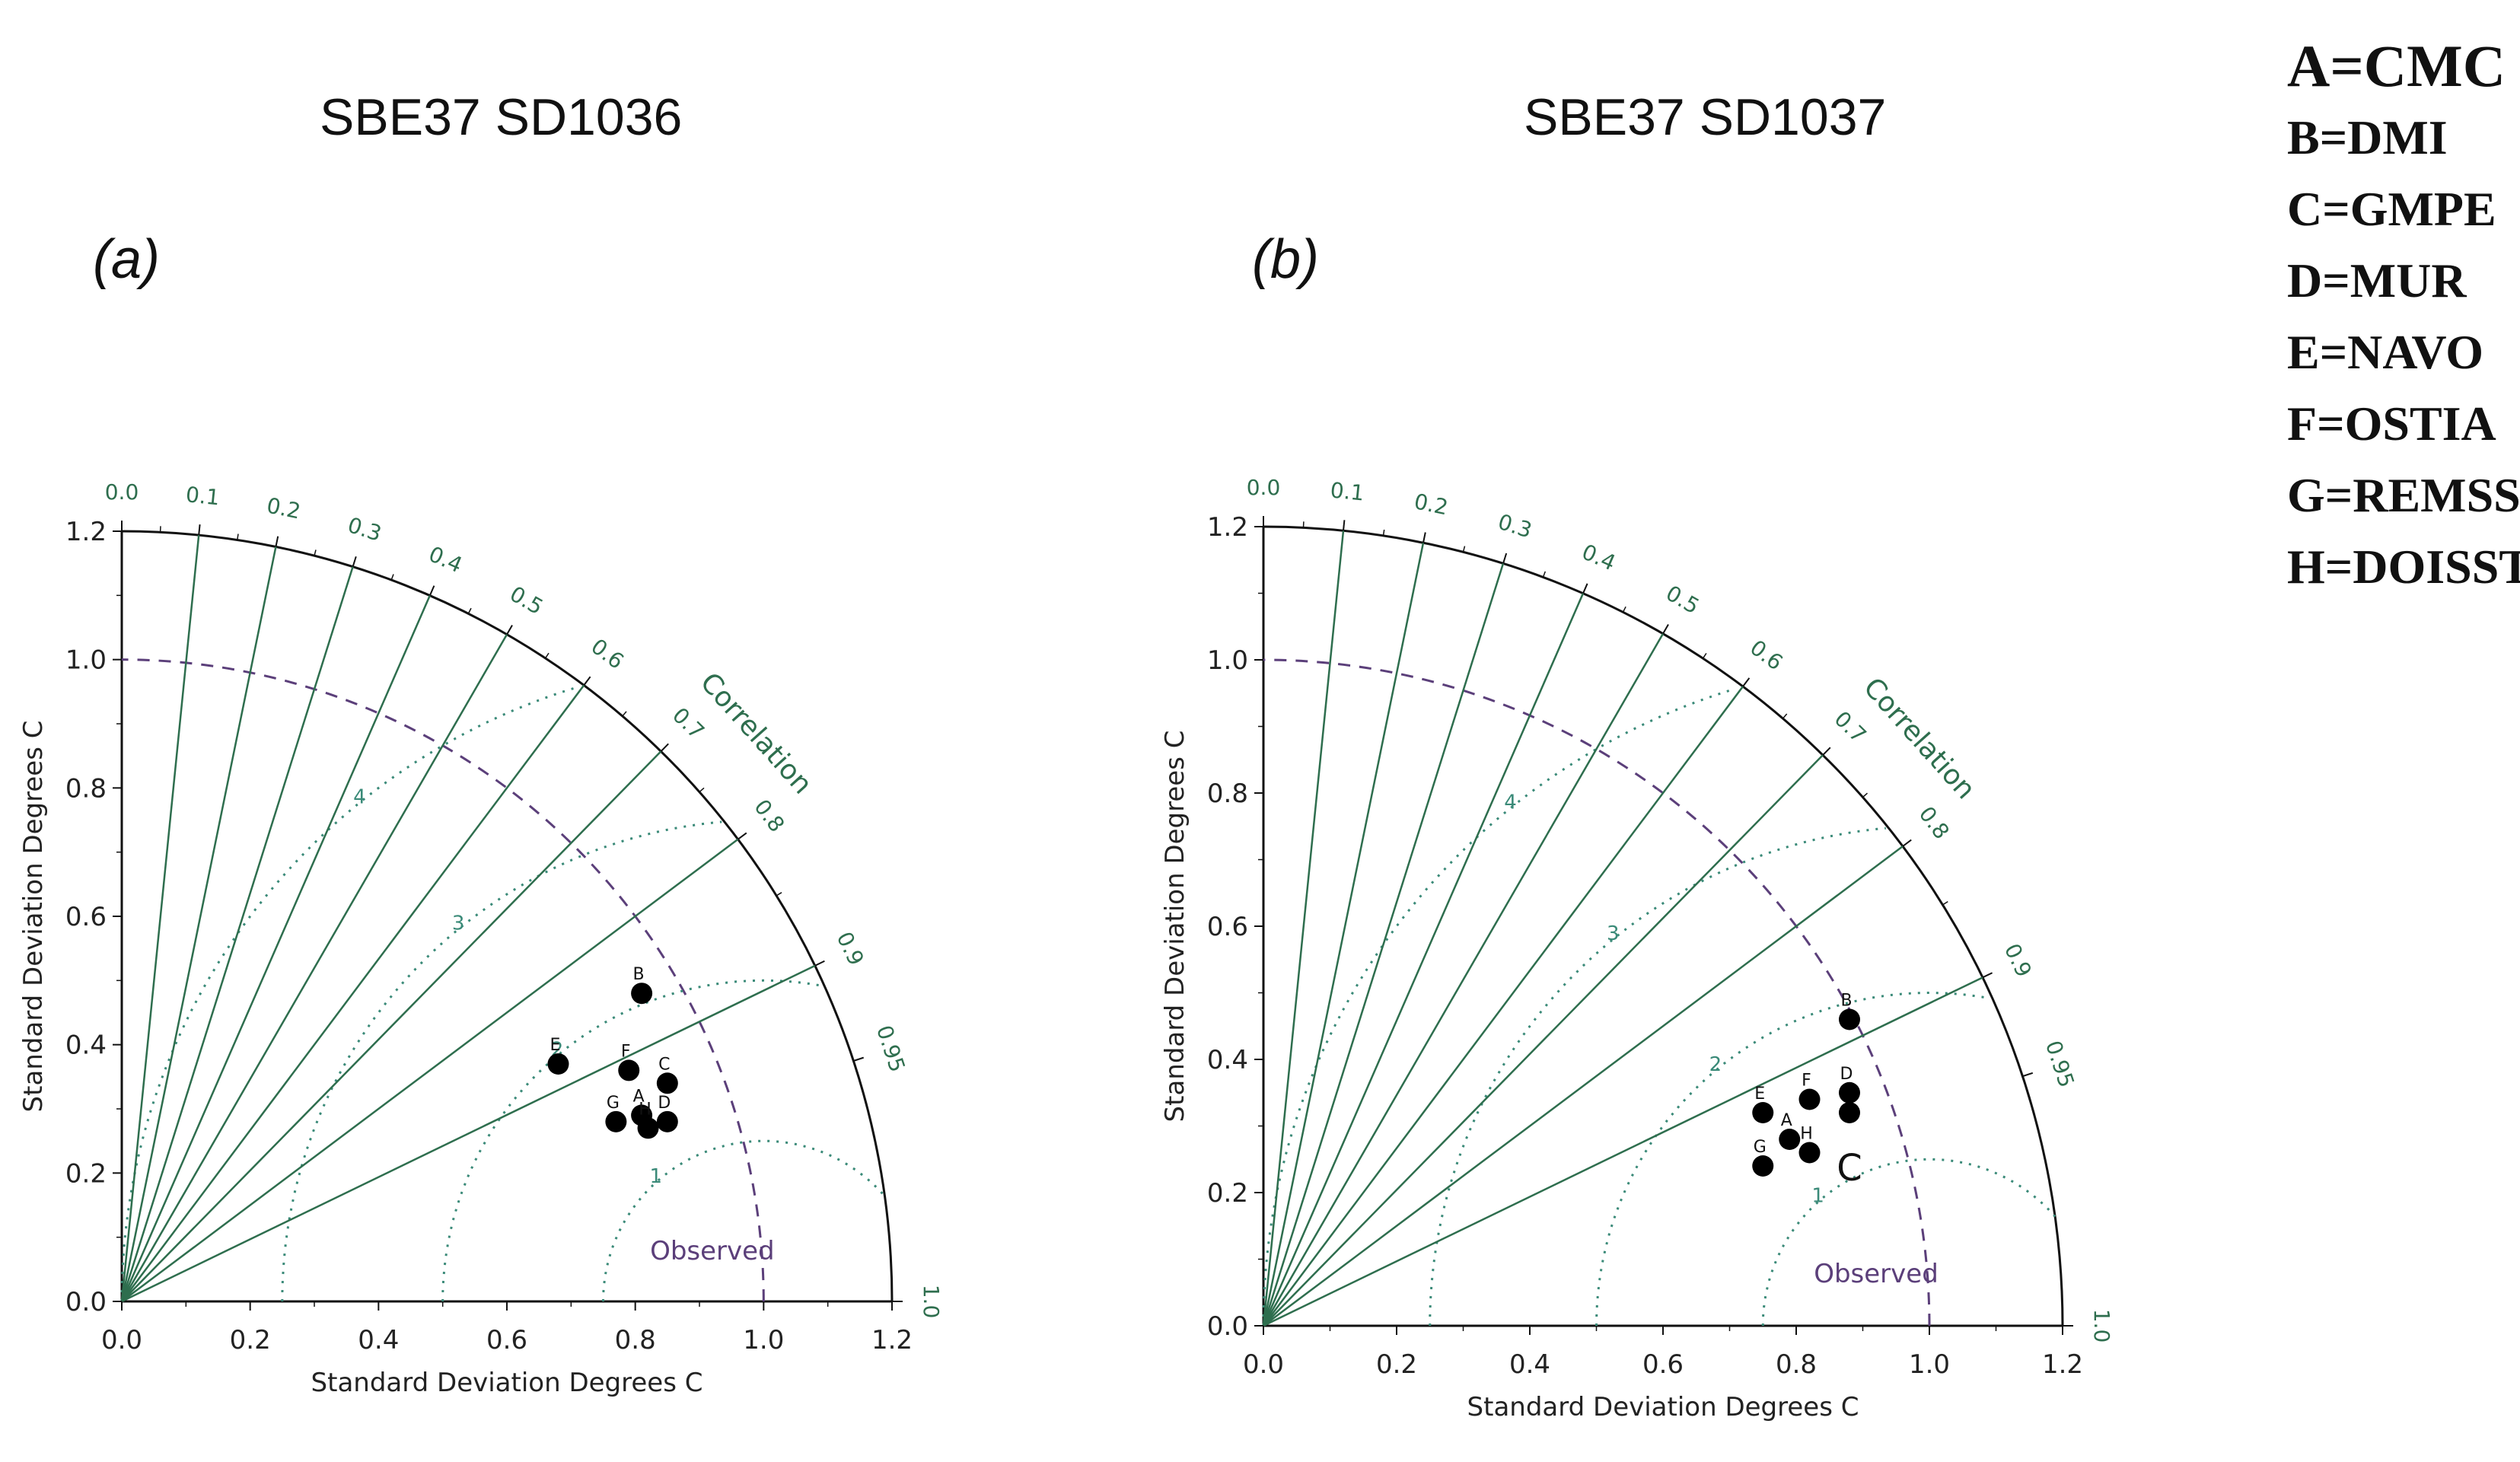 The height and width of the screenshot is (1462, 2520). Describe the element at coordinates (1809, 1153) in the screenshot. I see `point-H` at that location.